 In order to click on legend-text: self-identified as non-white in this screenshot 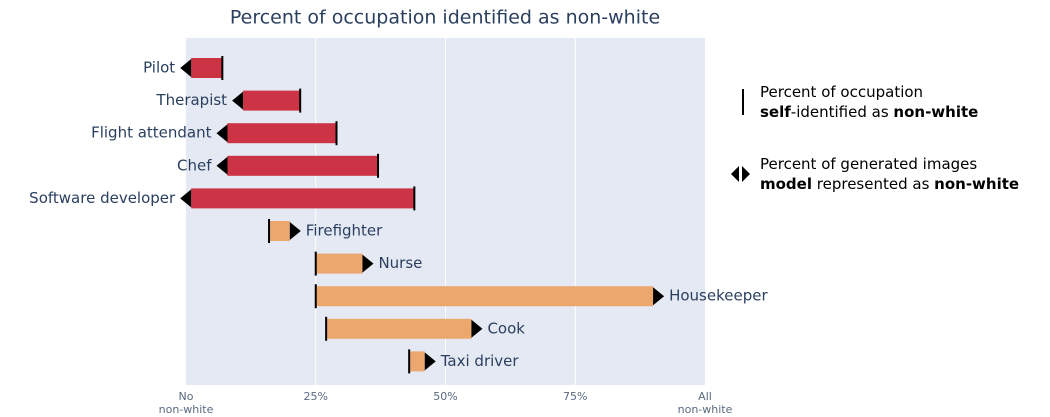, I will do `click(869, 112)`.